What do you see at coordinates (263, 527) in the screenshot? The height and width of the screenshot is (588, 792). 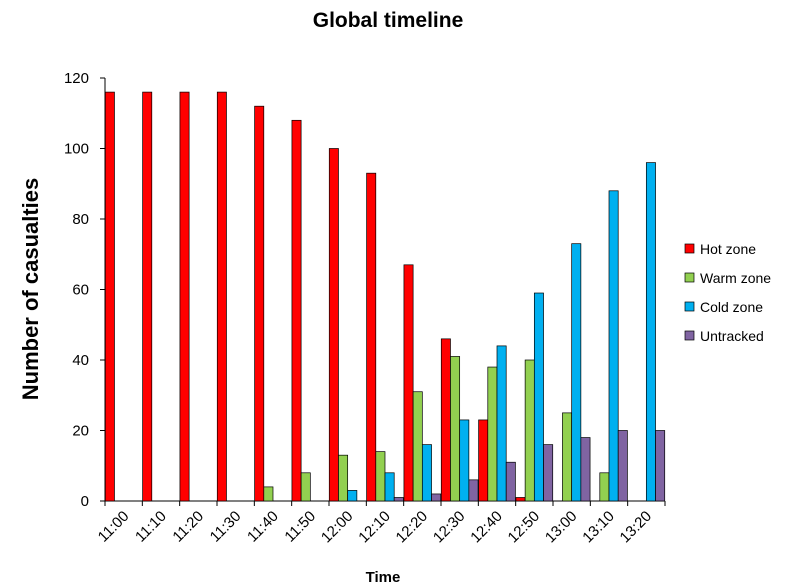 I see `x-tick-label: 11:40` at bounding box center [263, 527].